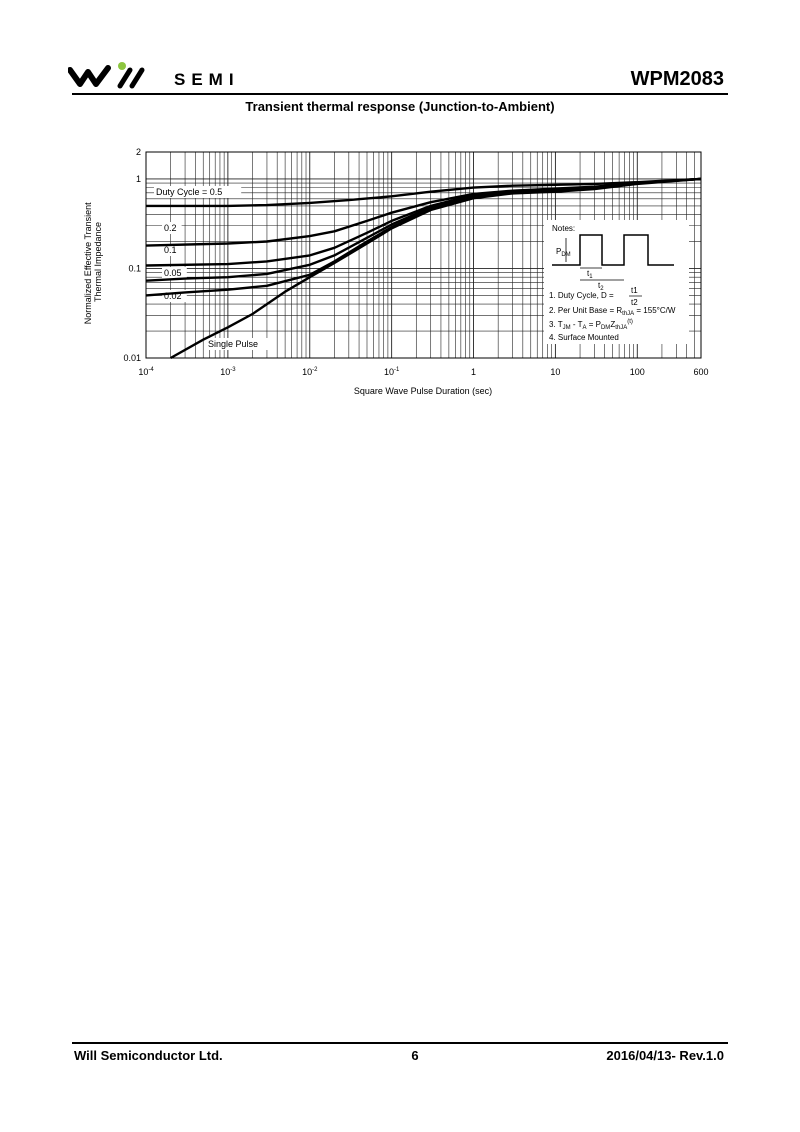  Describe the element at coordinates (132, 255) in the screenshot. I see `y-tick-labels: 0.01 0.1 1 2` at that location.